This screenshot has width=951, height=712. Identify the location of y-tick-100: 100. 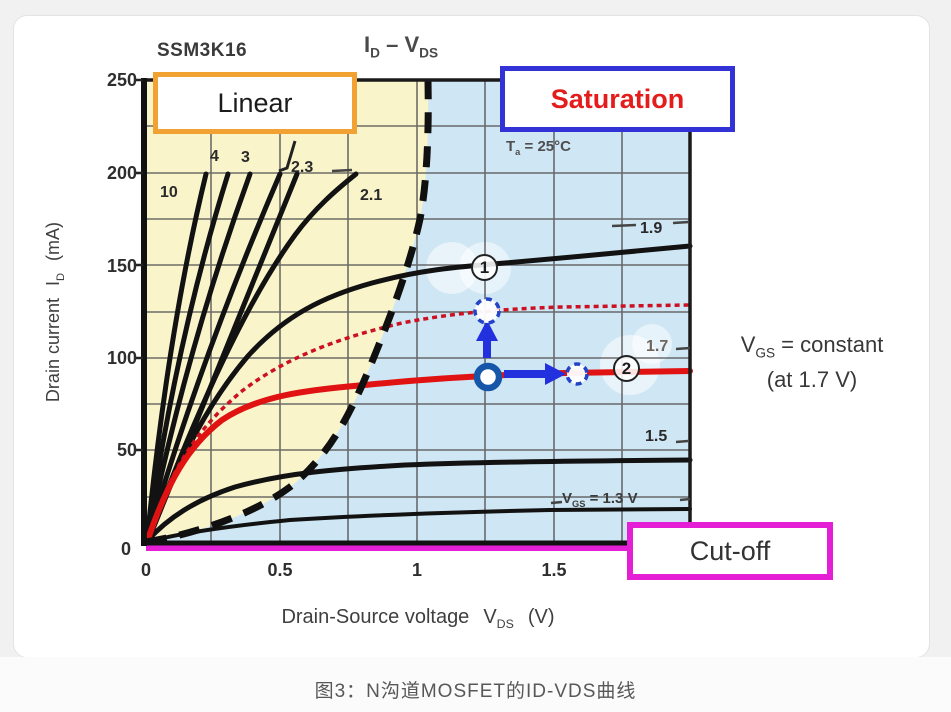
(121, 358).